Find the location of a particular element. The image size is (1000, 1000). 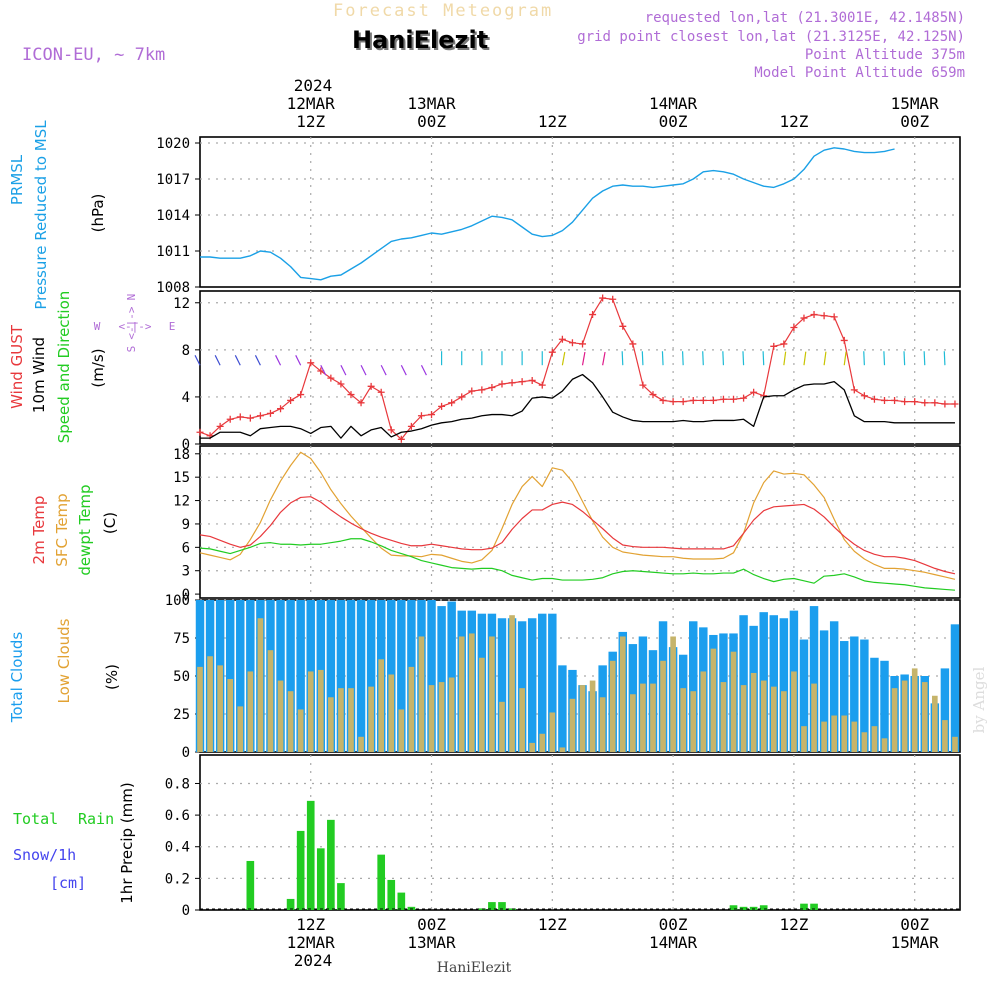

compass-rose: N S W E <-|-> <-|-> is located at coordinates (135, 323).